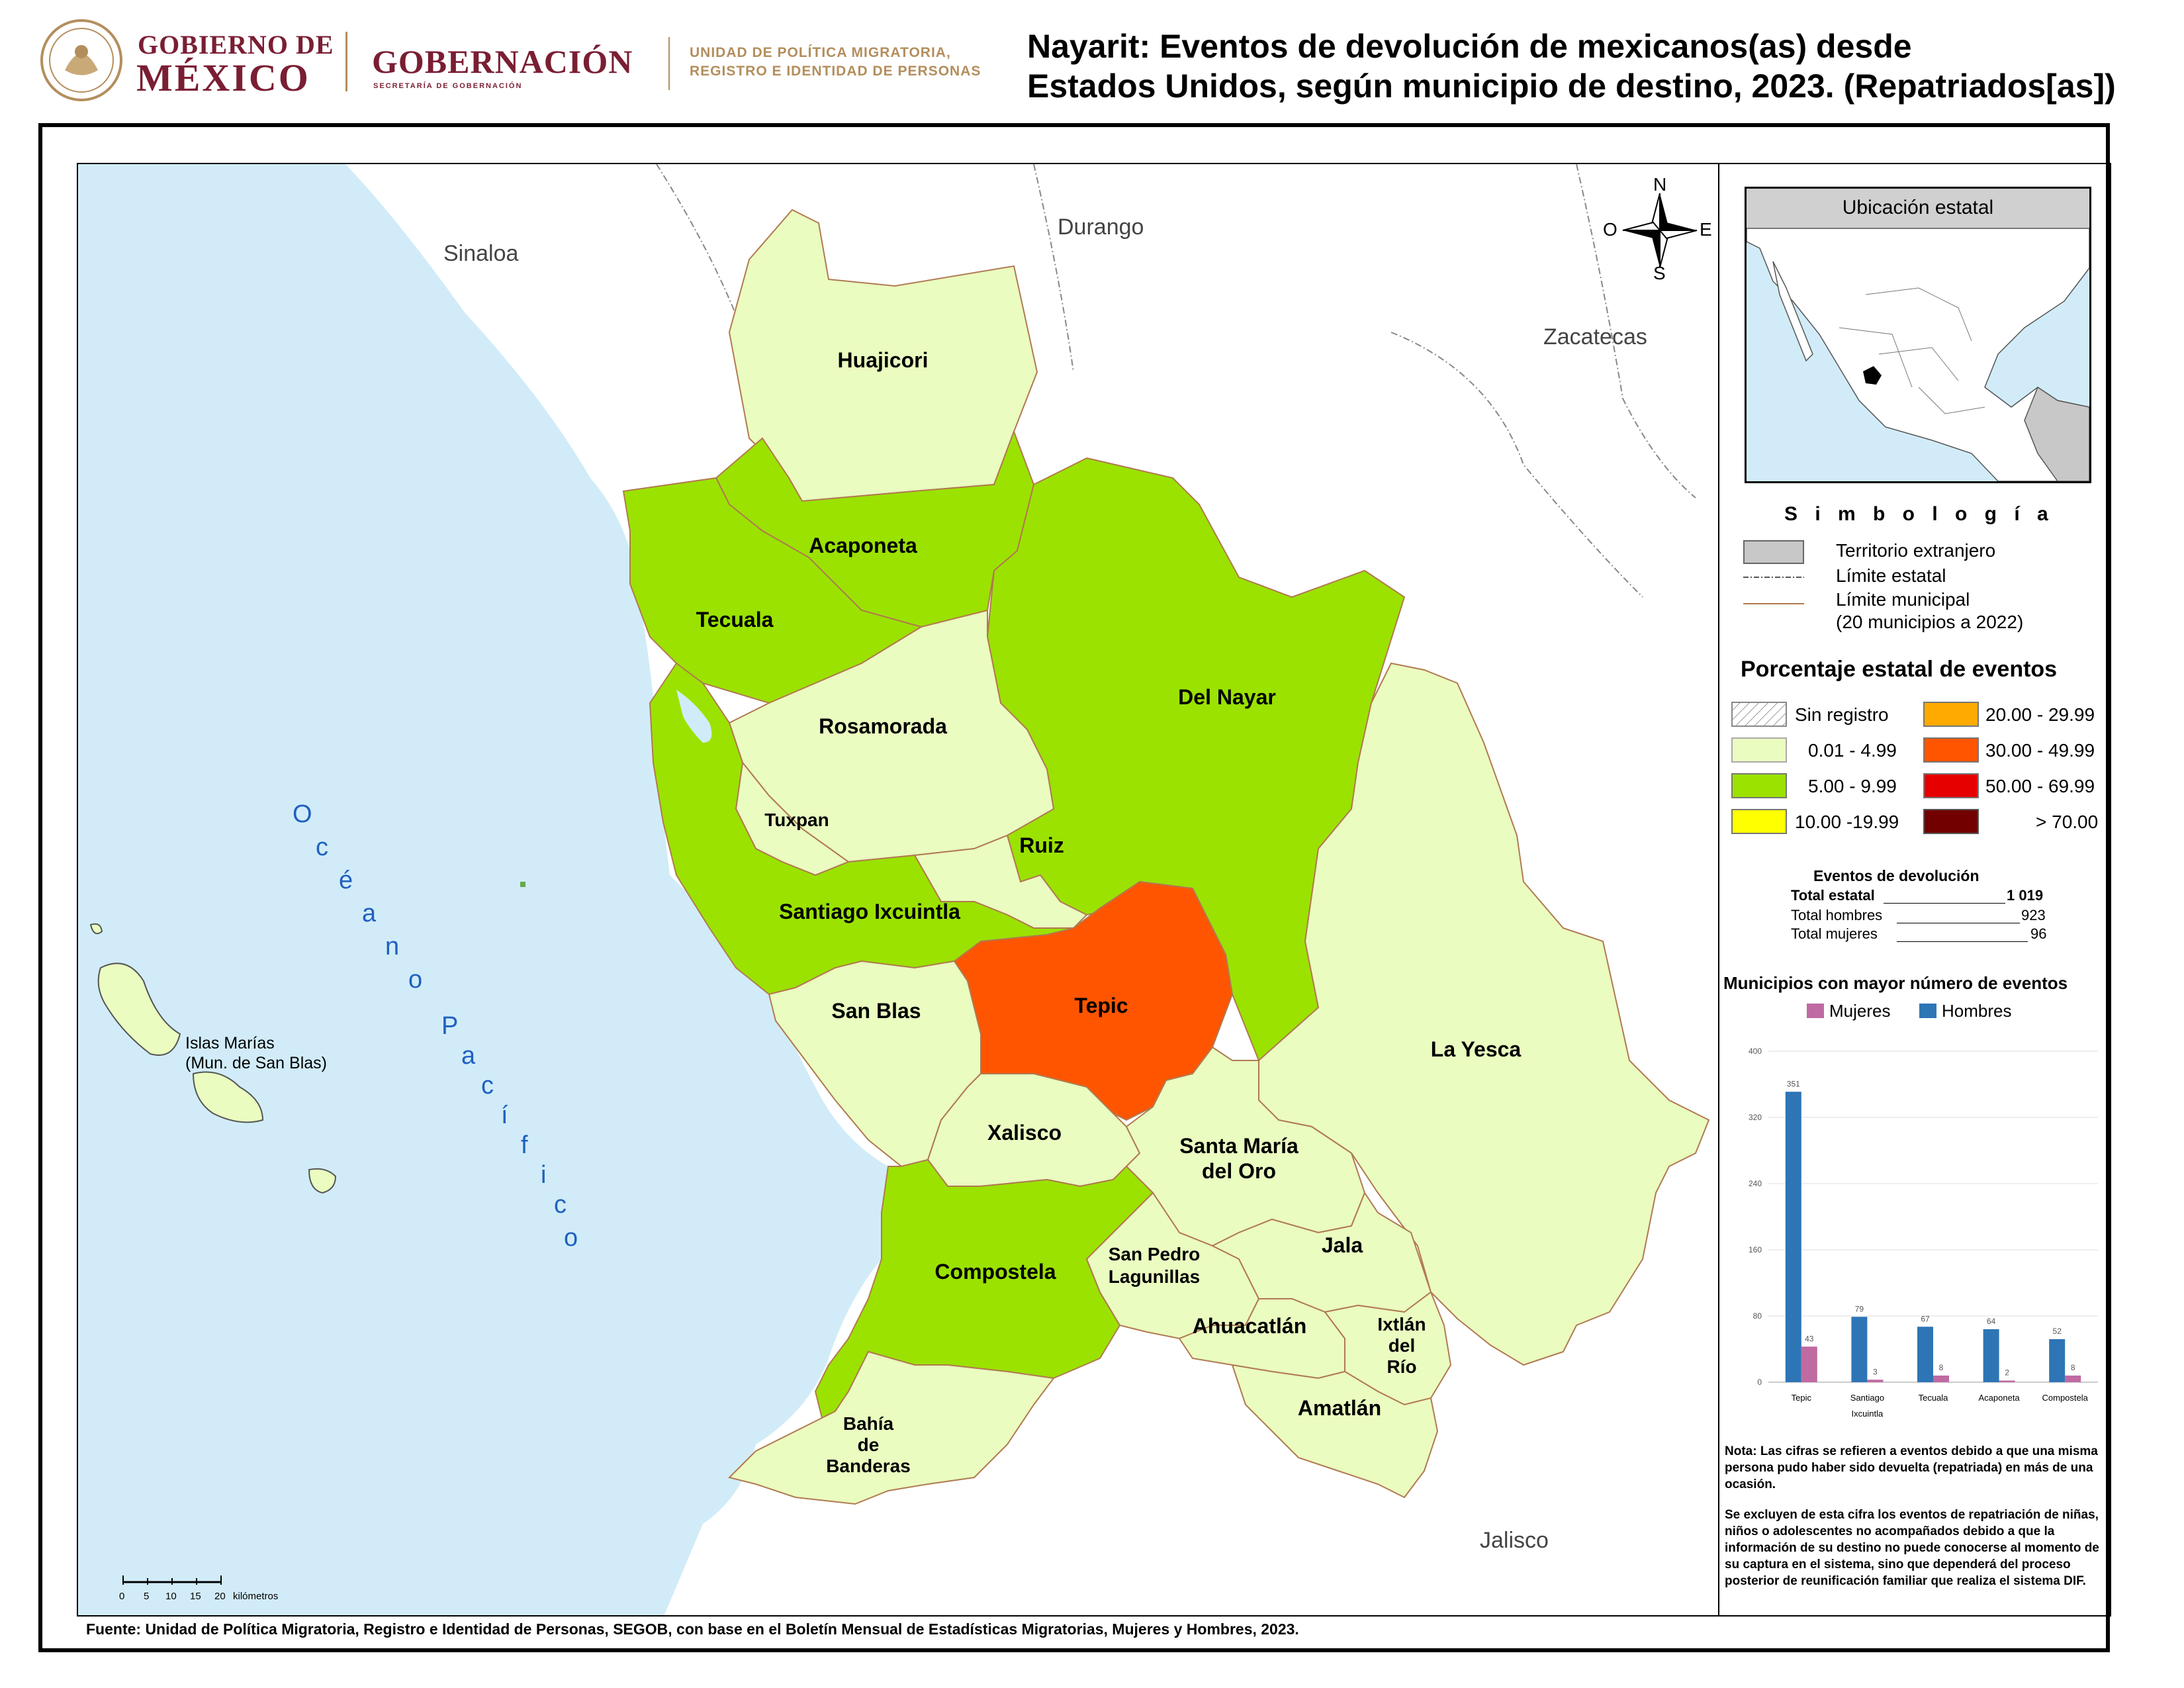 The image size is (2184, 1688). I want to click on svg-text: O, so click(1610, 229).